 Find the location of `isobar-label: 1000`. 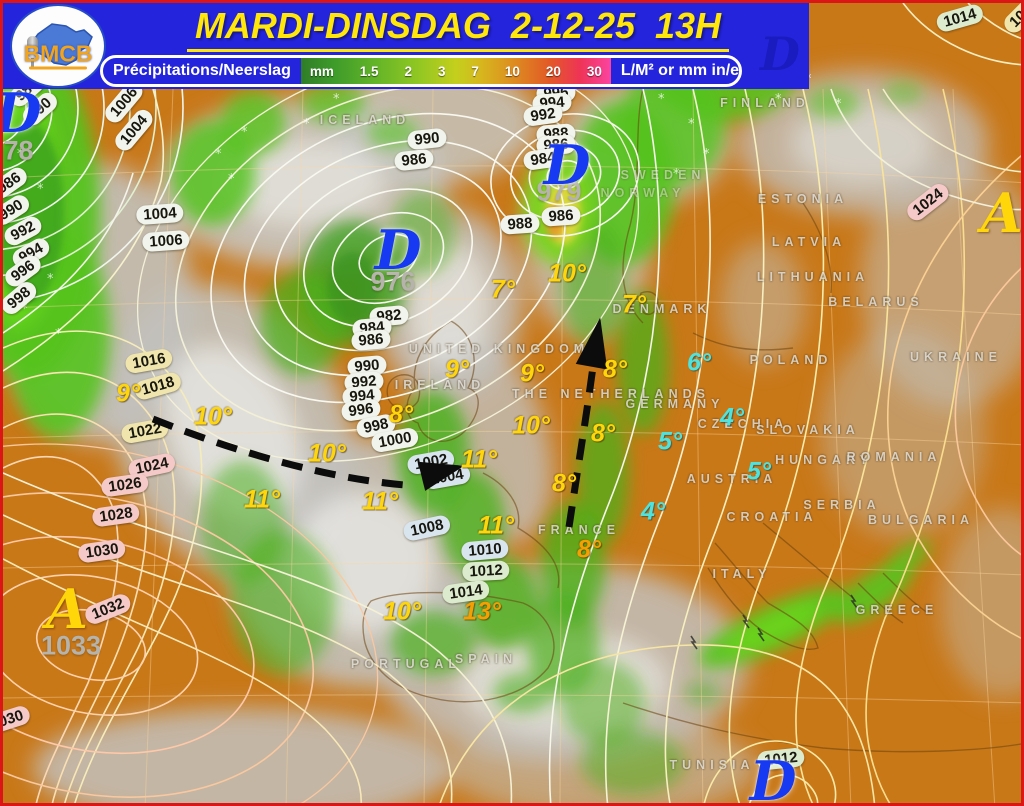

isobar-label: 1000 is located at coordinates (395, 440).